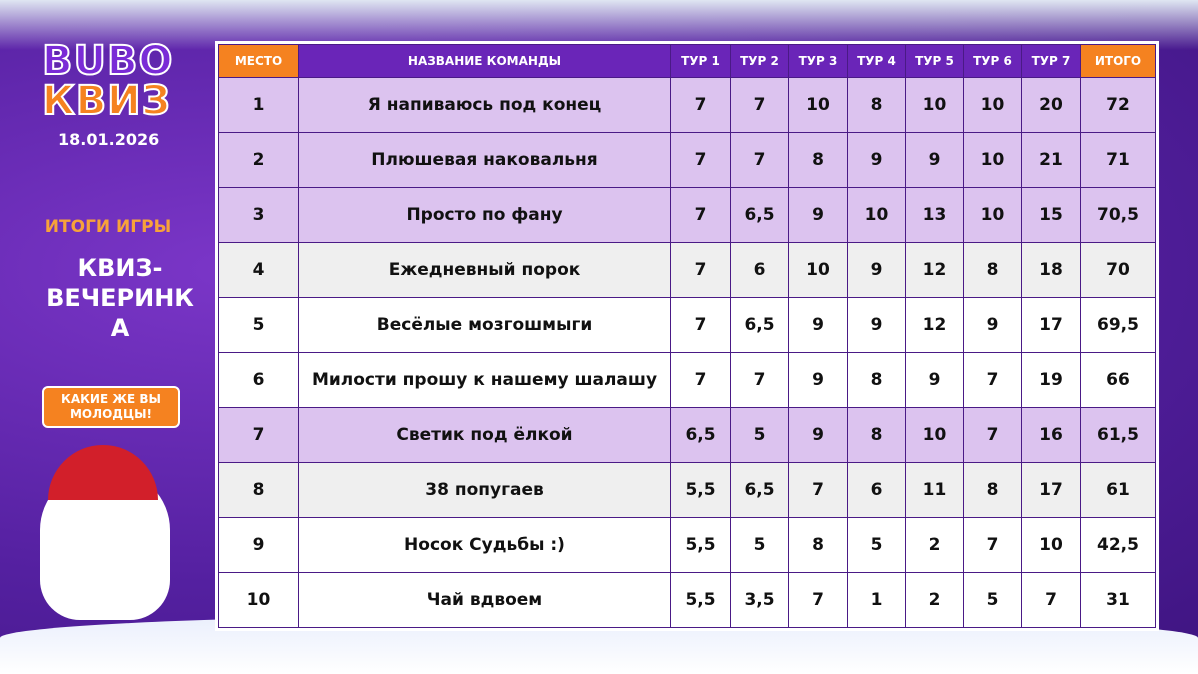  I want to click on team-name: Светик под ёлкой, so click(484, 435).